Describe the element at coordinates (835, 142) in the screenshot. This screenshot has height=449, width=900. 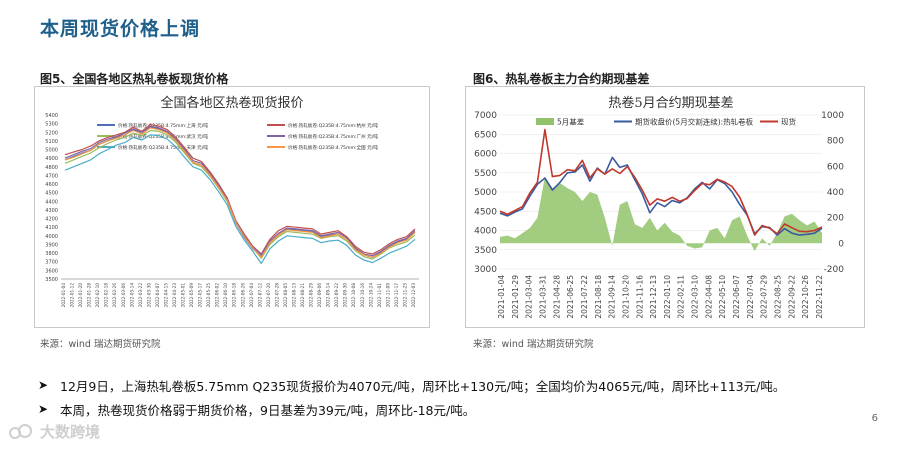
I see `y2-tick-label: 800` at that location.